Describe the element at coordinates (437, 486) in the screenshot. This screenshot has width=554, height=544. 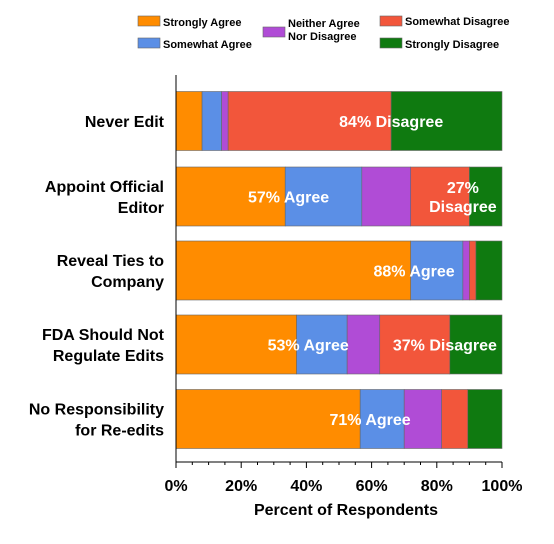
I see `x-tick-label-4: 80%` at that location.